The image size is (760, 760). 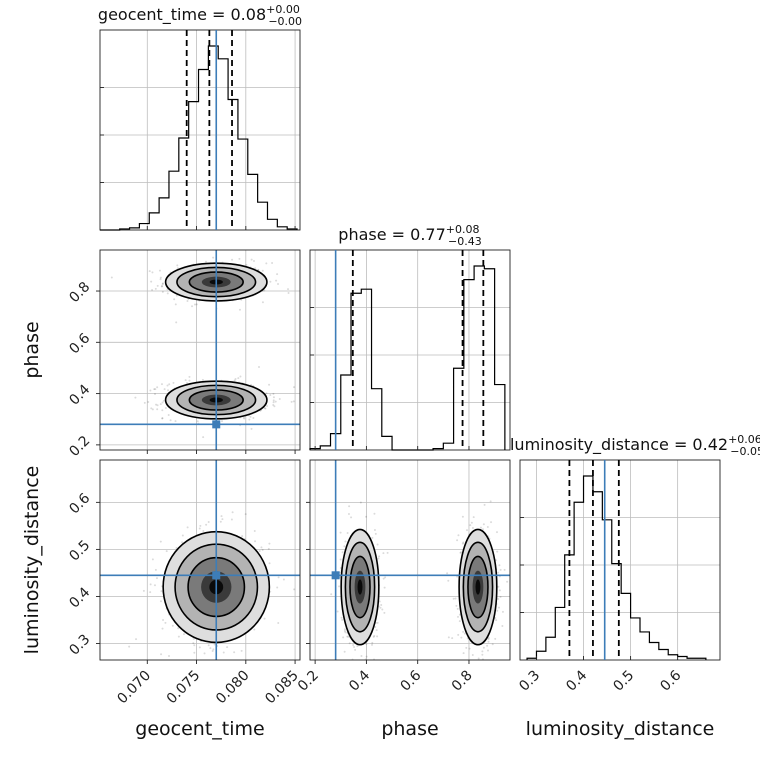 What do you see at coordinates (359, 680) in the screenshot?
I see `xtick-label-phase: 0.4` at bounding box center [359, 680].